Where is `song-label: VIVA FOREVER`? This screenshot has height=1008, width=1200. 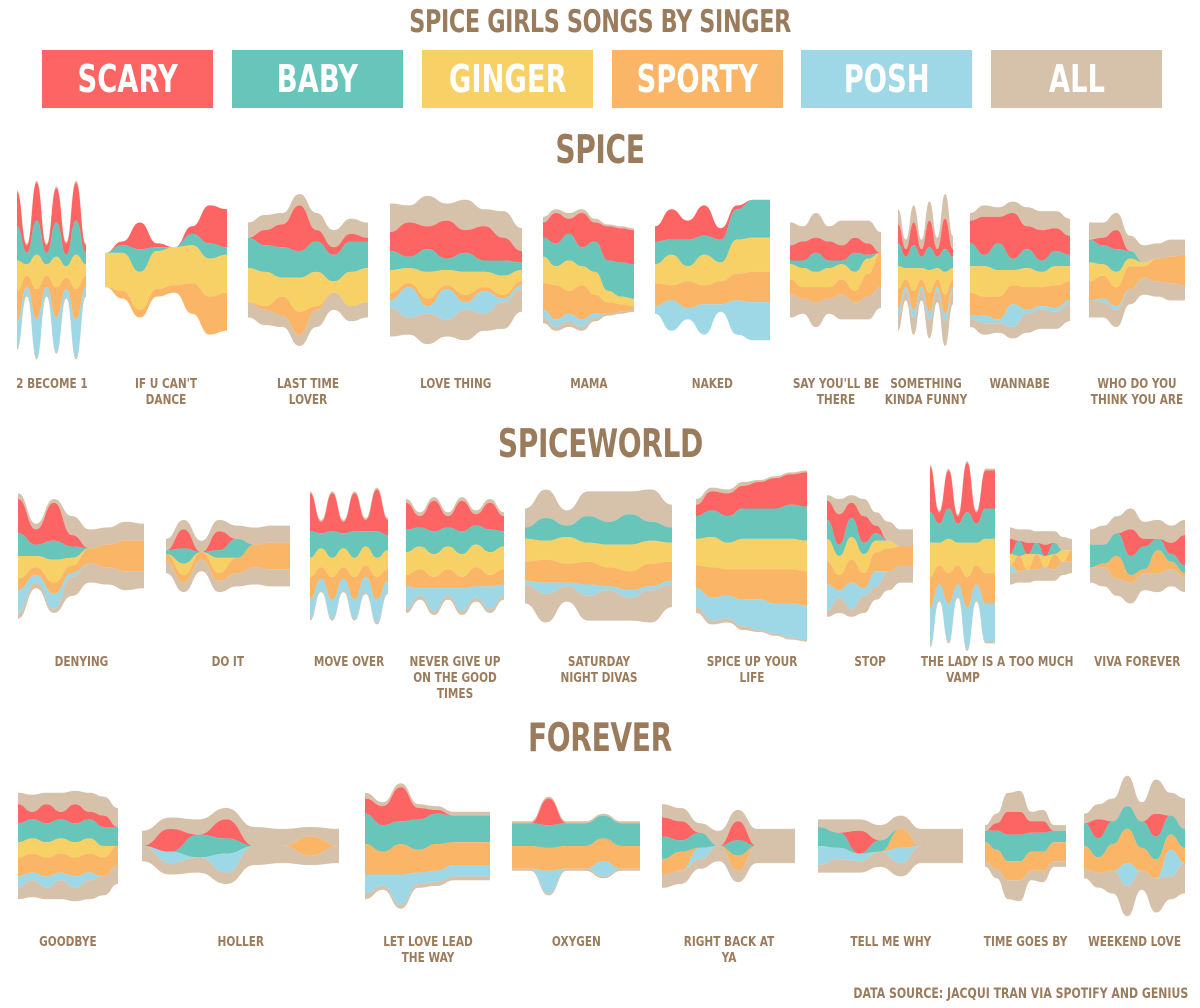 song-label: VIVA FOREVER is located at coordinates (1137, 662).